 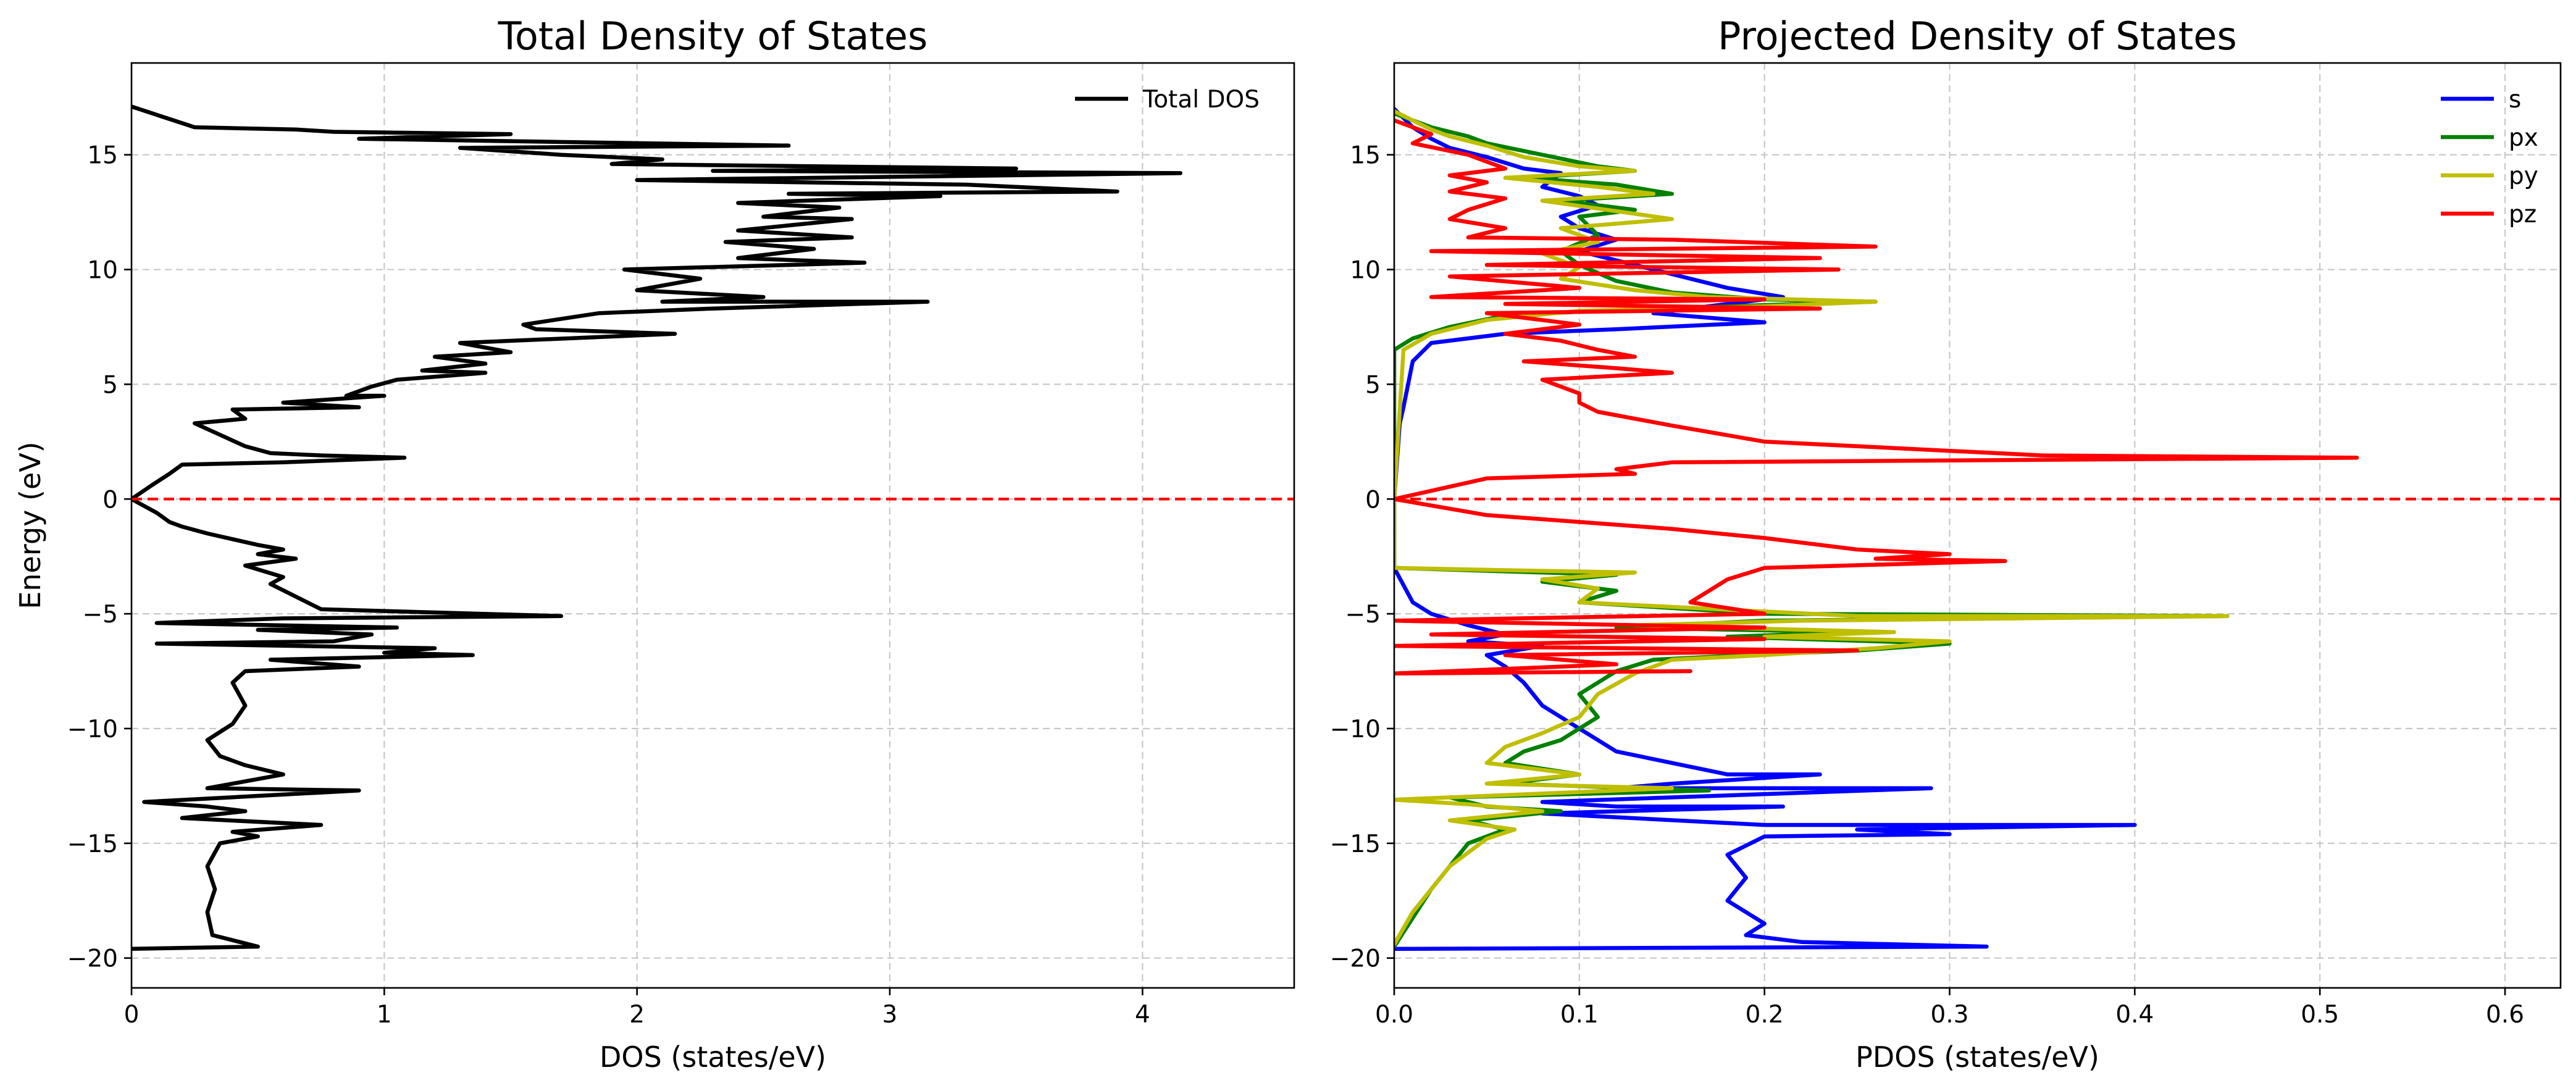 I want to click on x-tick-label: 0.6, so click(x=2505, y=1015).